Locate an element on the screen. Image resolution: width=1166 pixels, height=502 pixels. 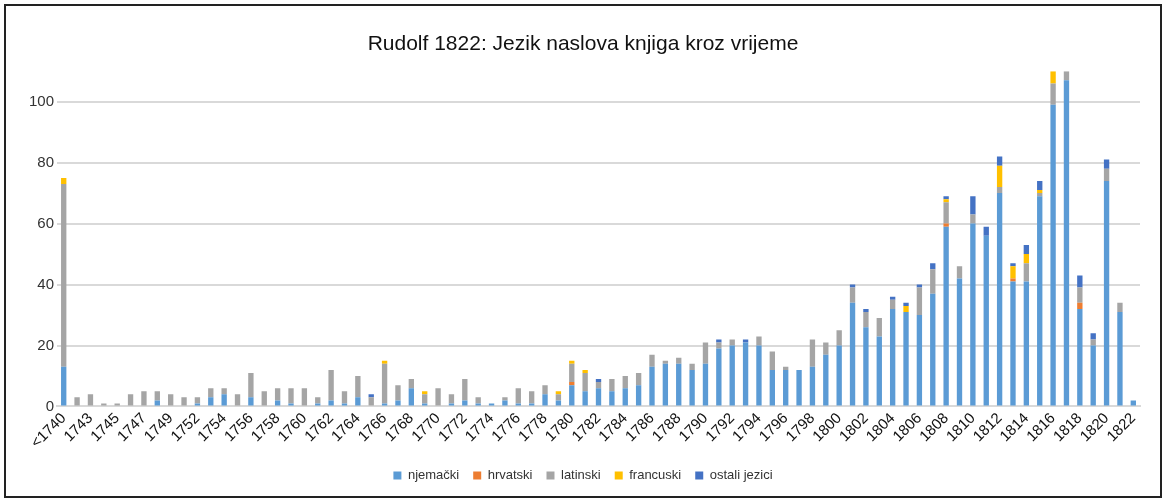
y-tick-label: 60 is located at coordinates (46, 222).